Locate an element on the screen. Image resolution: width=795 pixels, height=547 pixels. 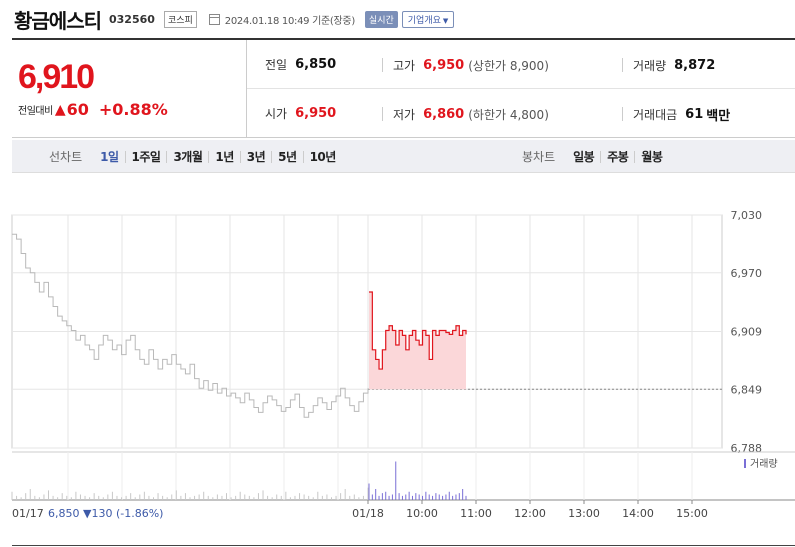
x-tick-label: 12:00 is located at coordinates (530, 513).